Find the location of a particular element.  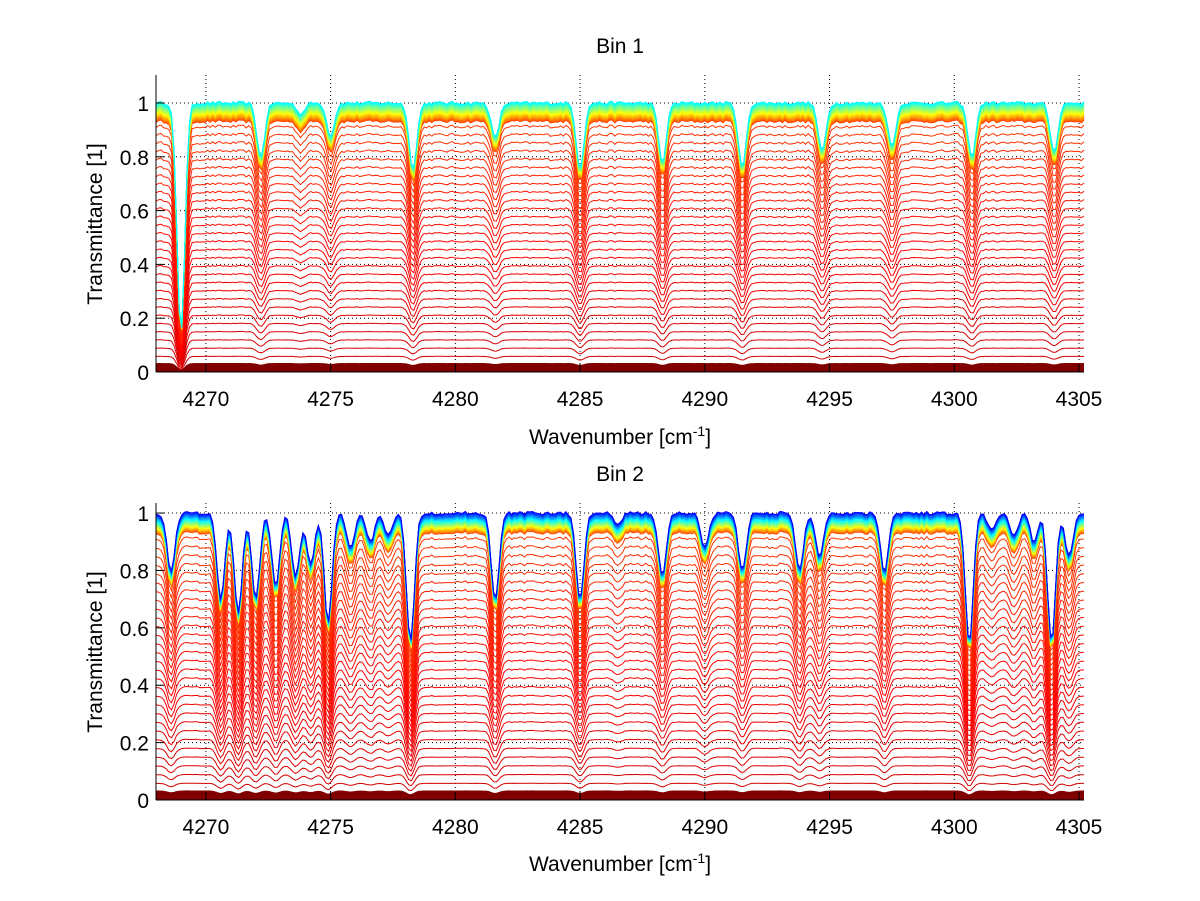

x-tick-label: 4285 is located at coordinates (580, 827).